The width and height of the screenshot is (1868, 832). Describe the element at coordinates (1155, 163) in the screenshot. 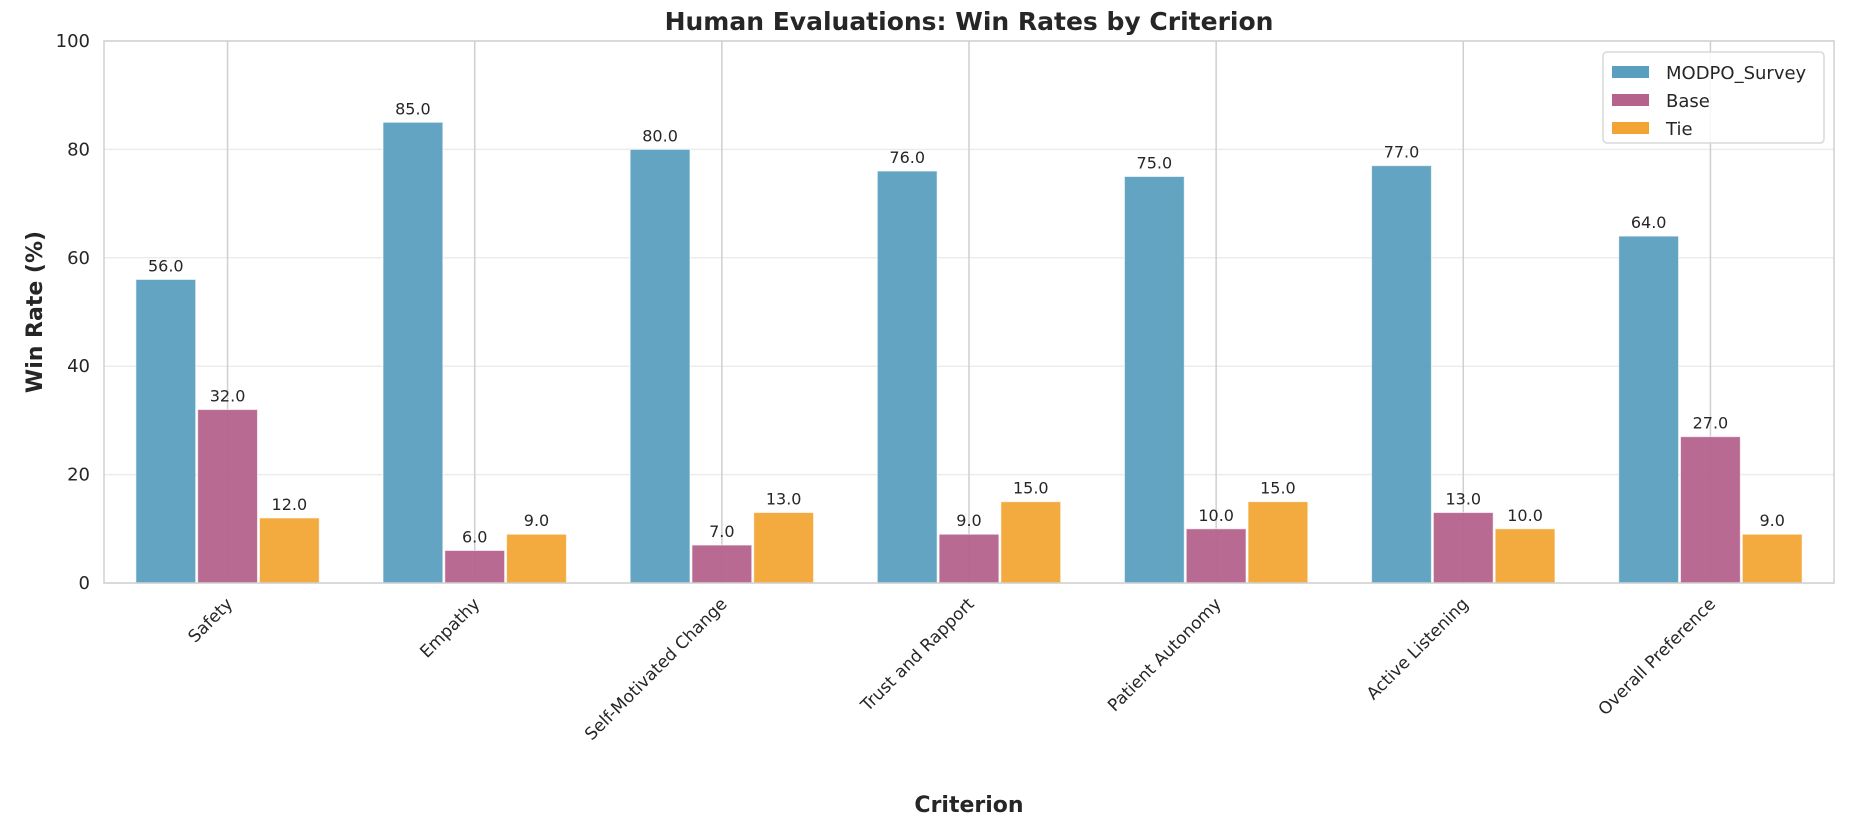

I see `data-label: 75.0` at that location.